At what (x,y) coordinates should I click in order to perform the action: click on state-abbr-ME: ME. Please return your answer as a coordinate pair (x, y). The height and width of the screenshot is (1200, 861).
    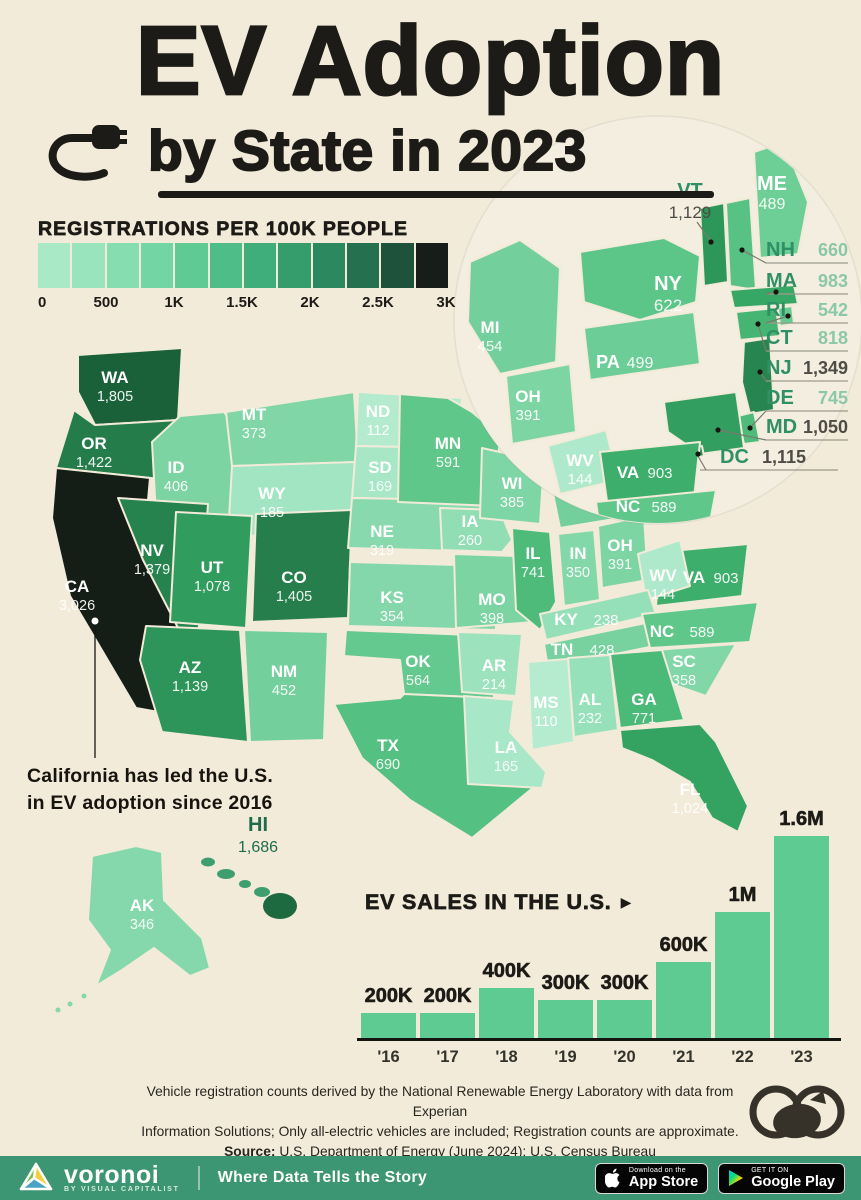
    Looking at the image, I should click on (772, 184).